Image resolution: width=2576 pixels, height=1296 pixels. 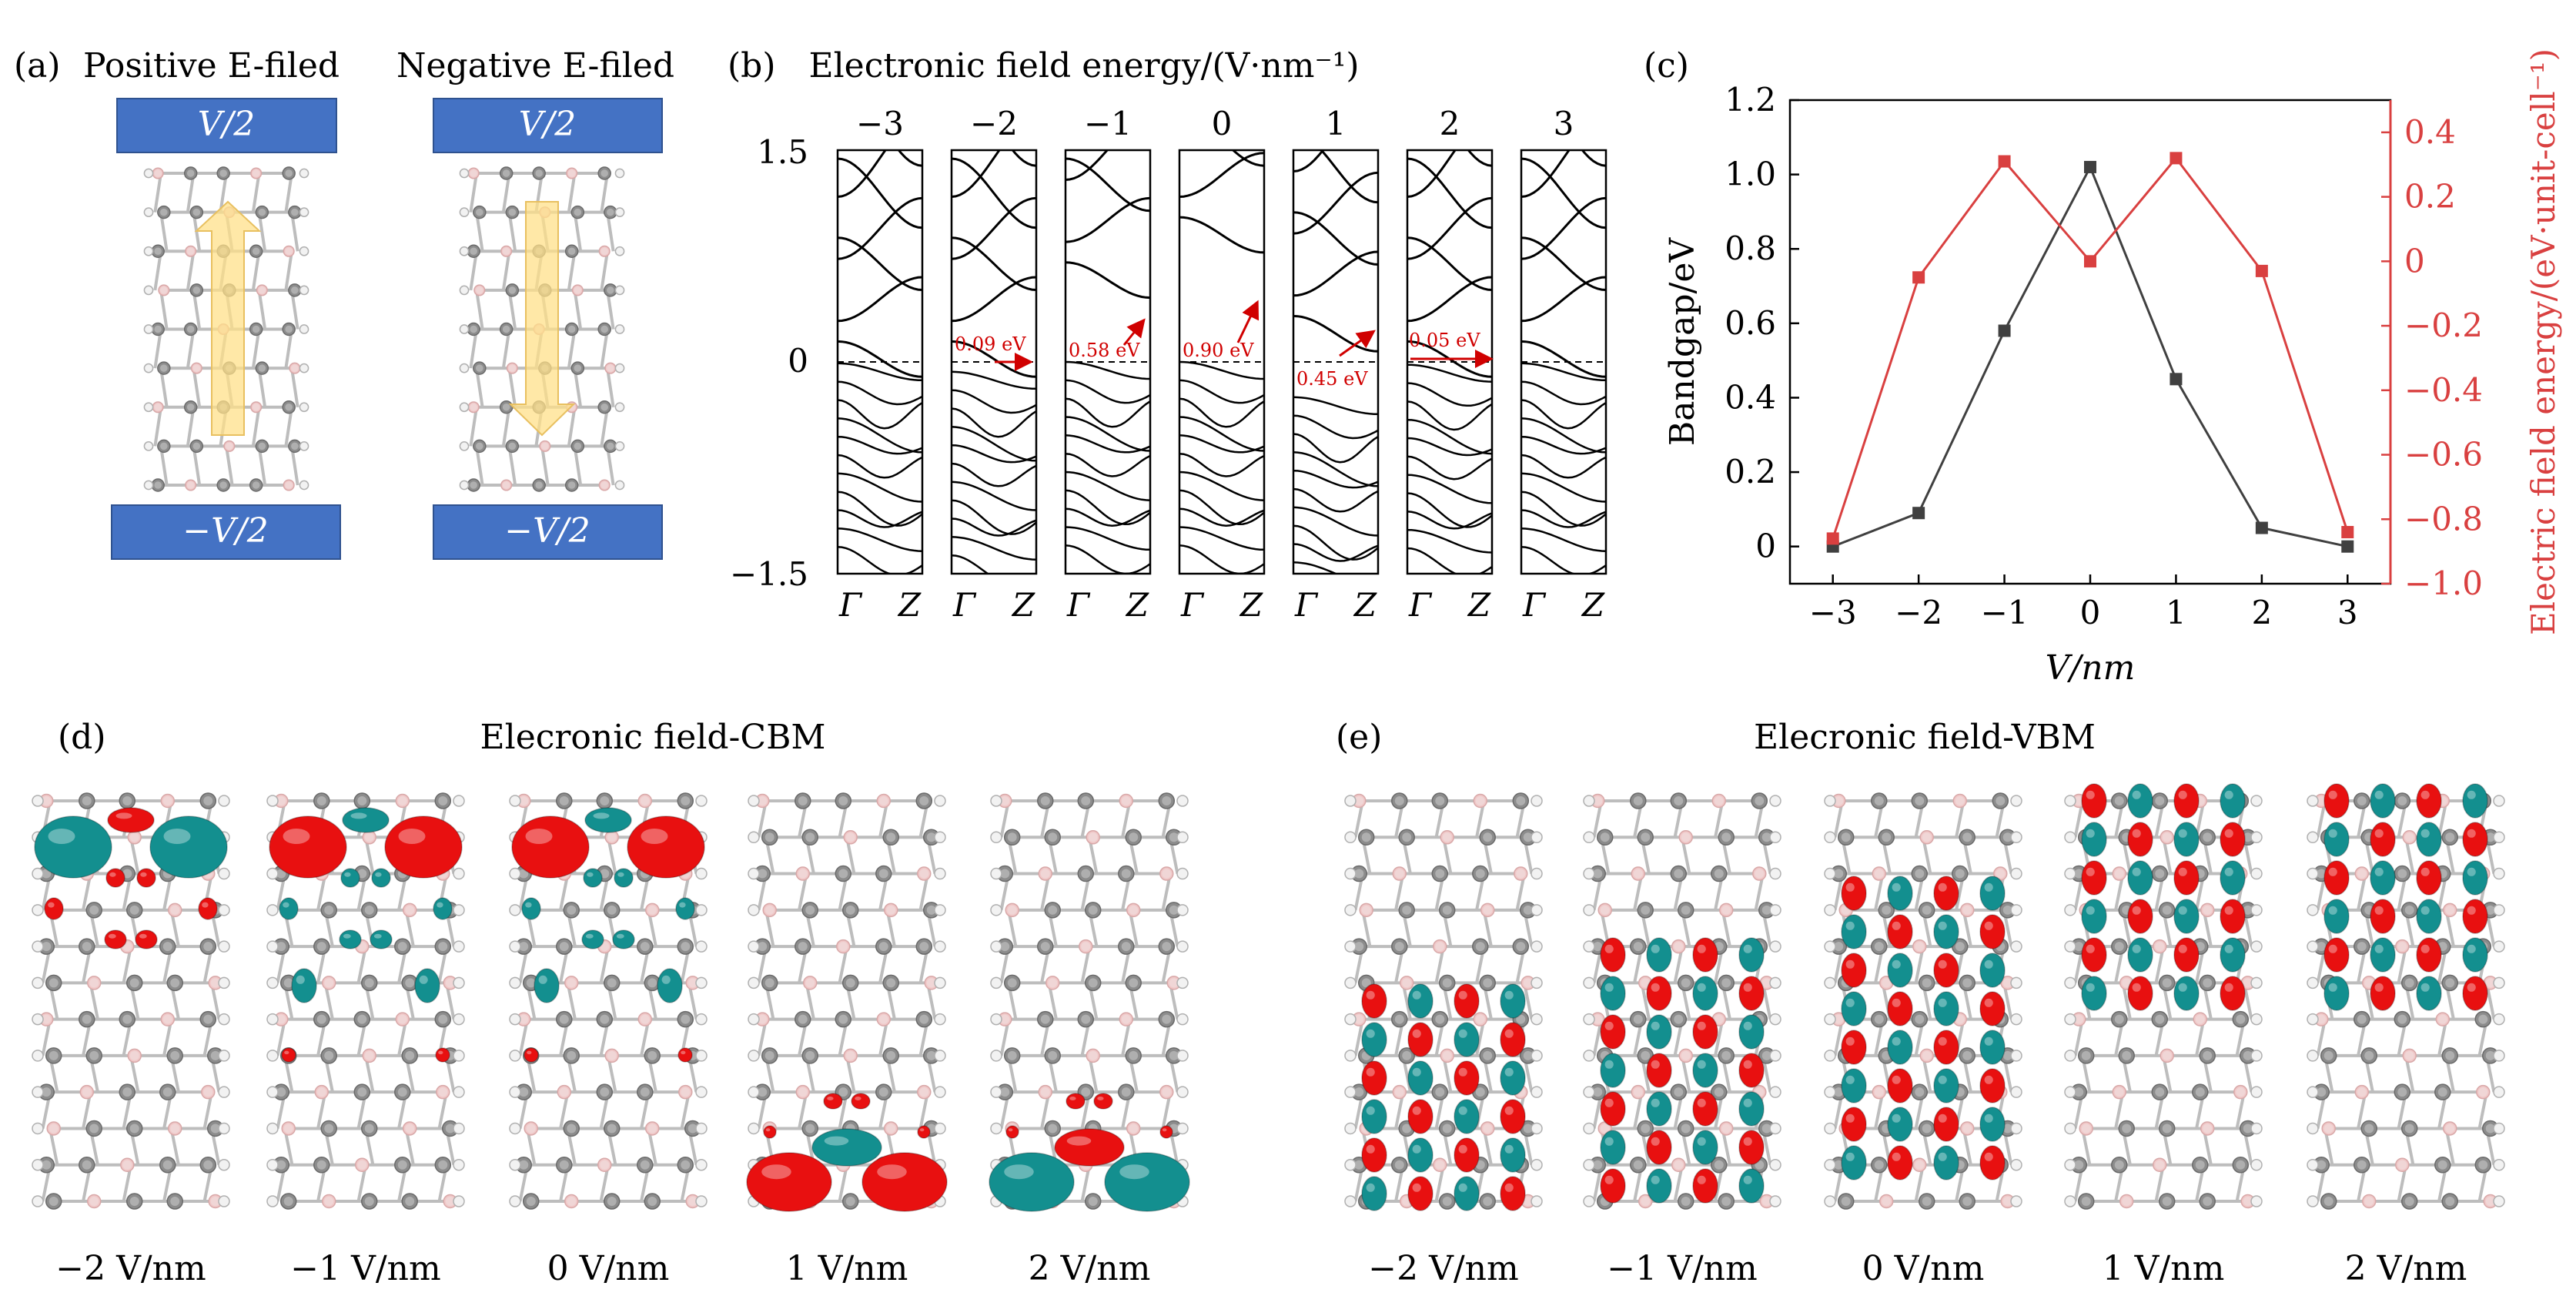 I want to click on right-top-electrode-label: V/2, so click(x=548, y=124).